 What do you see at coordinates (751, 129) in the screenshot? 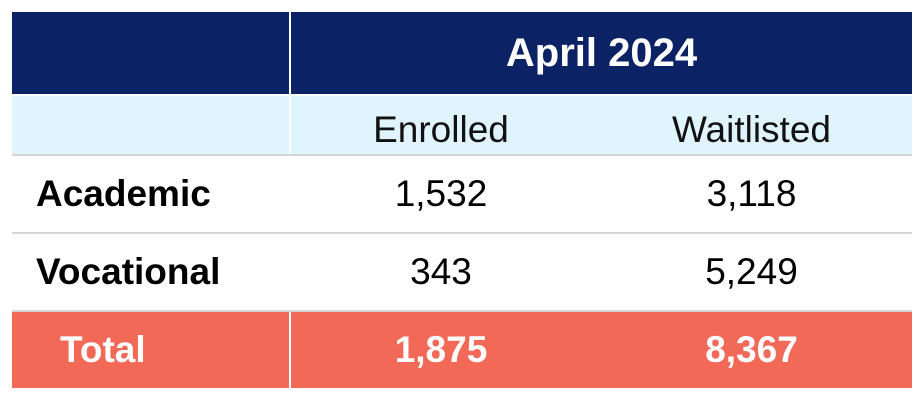
I see `column-header-waitlisted: Waitlisted` at bounding box center [751, 129].